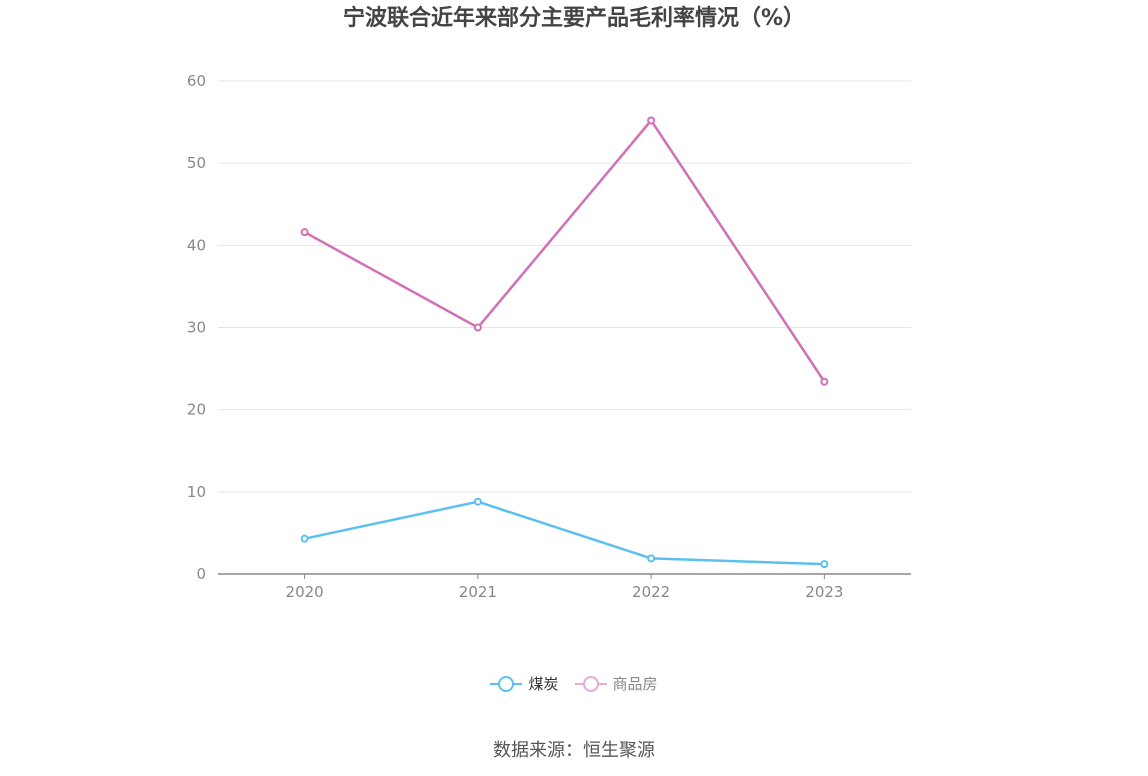 The image size is (1148, 776). I want to click on legend: 煤炭 商品房, so click(574, 683).